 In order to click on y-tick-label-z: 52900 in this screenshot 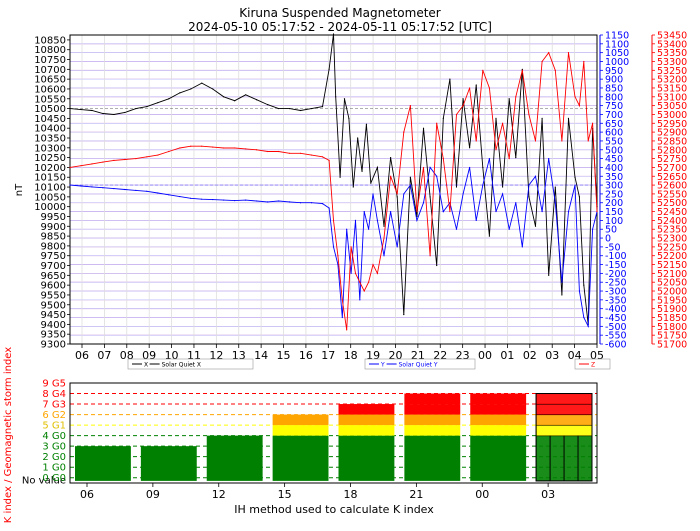, I will do `click(672, 133)`.